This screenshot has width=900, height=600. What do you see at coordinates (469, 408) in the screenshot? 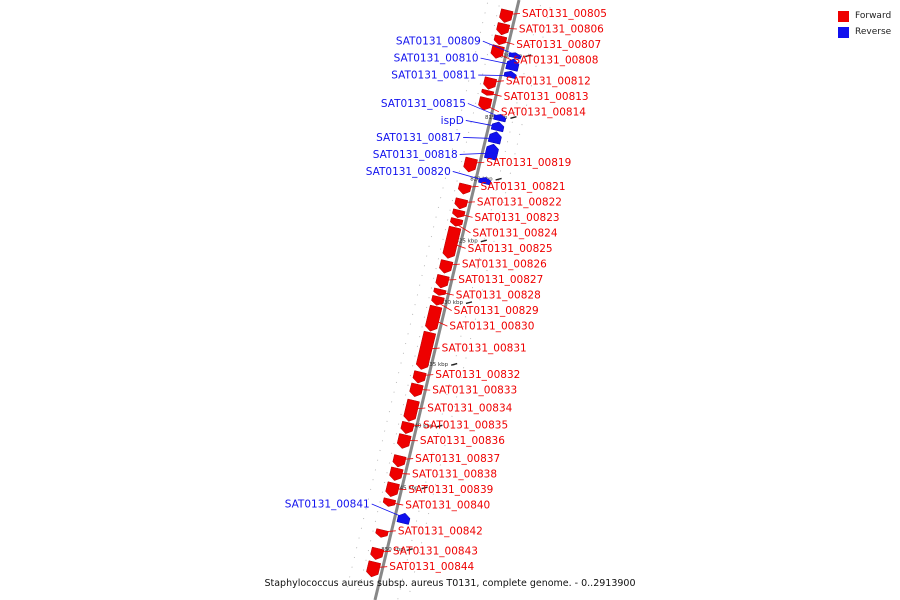
I see `gene-label-forward: SAT0131_00834` at bounding box center [469, 408].